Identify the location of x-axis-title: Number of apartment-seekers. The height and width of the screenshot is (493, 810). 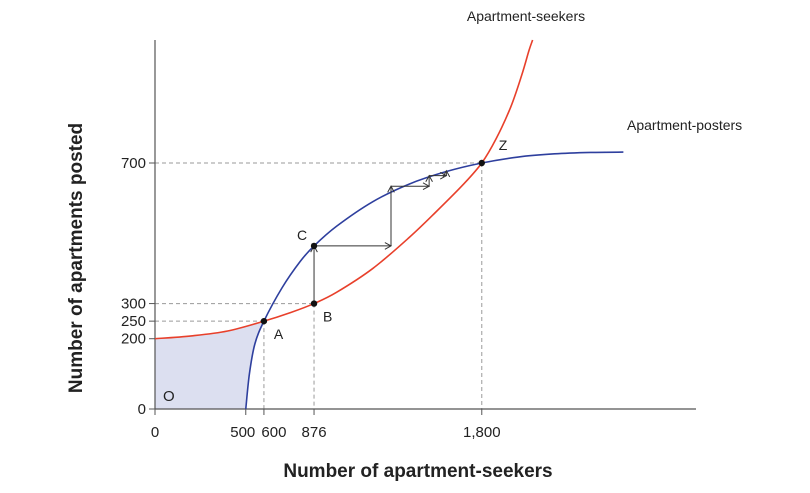
(417, 471).